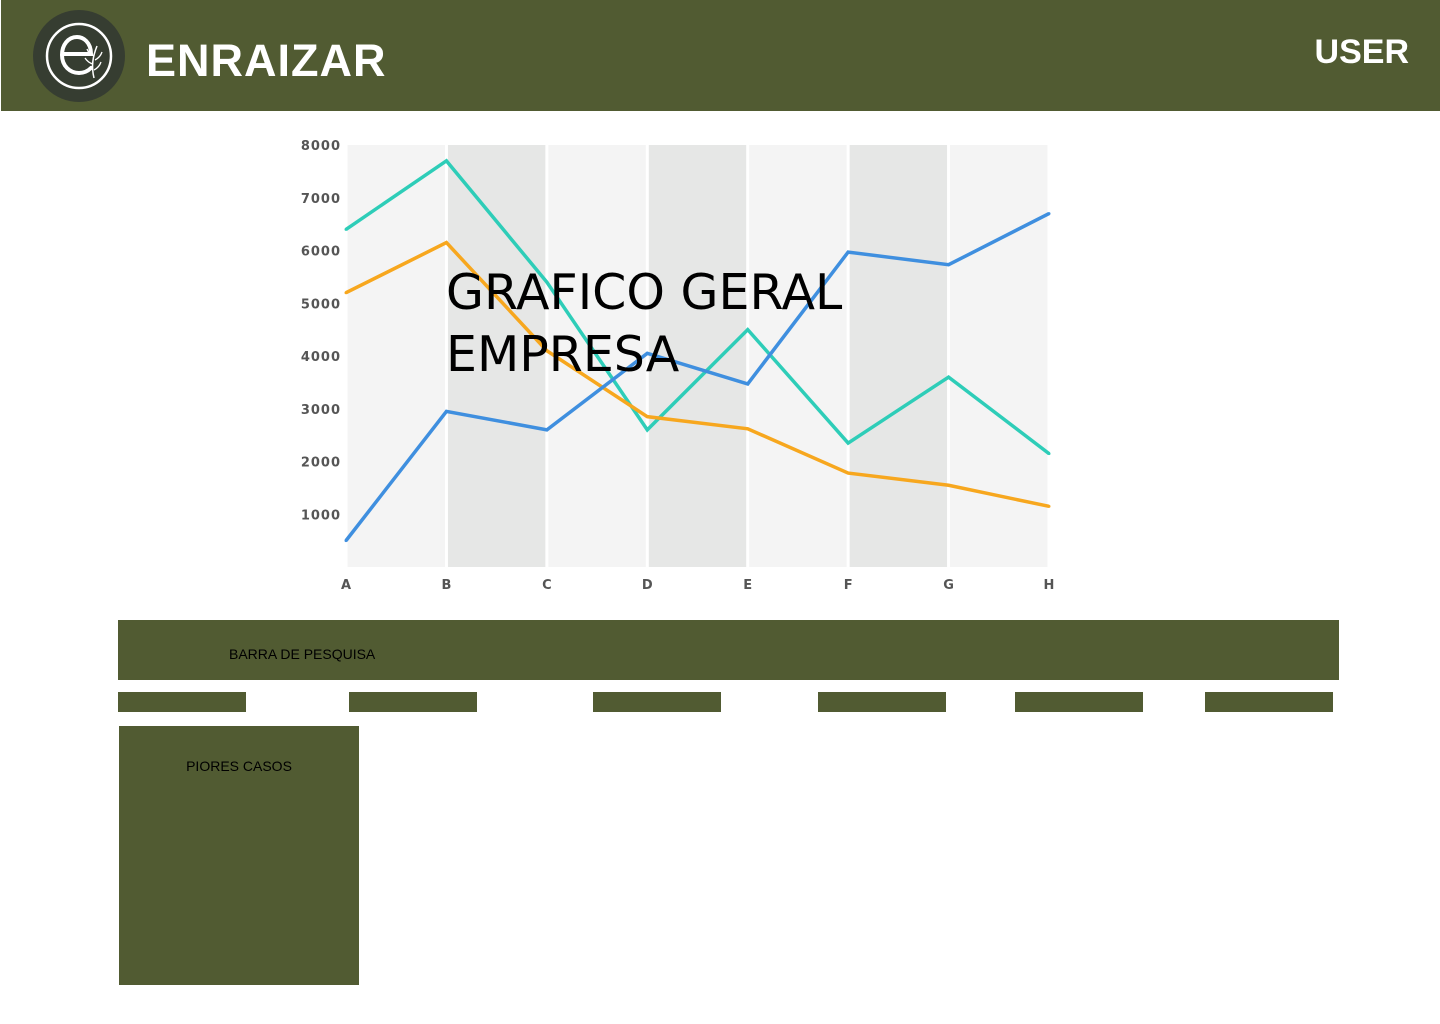  What do you see at coordinates (321, 146) in the screenshot?
I see `y-tick-label: 8000` at bounding box center [321, 146].